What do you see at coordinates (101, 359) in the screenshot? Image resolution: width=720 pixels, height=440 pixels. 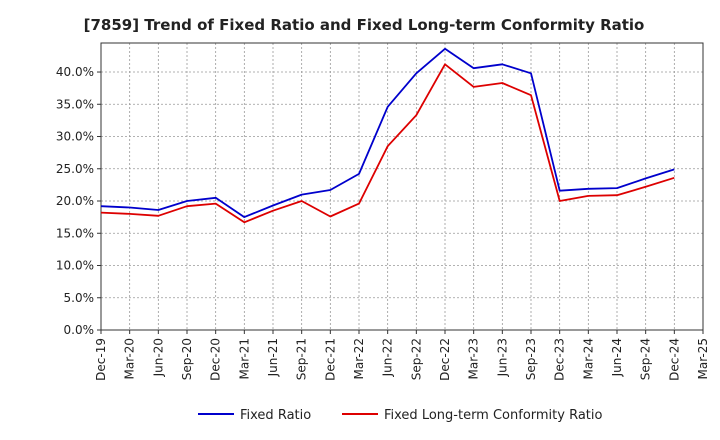 I see `x-tick-label: Dec-19` at bounding box center [101, 359].